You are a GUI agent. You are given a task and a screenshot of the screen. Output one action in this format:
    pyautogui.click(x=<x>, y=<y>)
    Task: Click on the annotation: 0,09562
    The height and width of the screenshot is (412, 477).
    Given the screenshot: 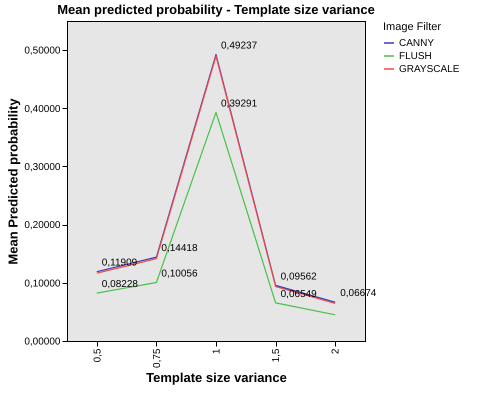 What is the action you would take?
    pyautogui.click(x=299, y=276)
    